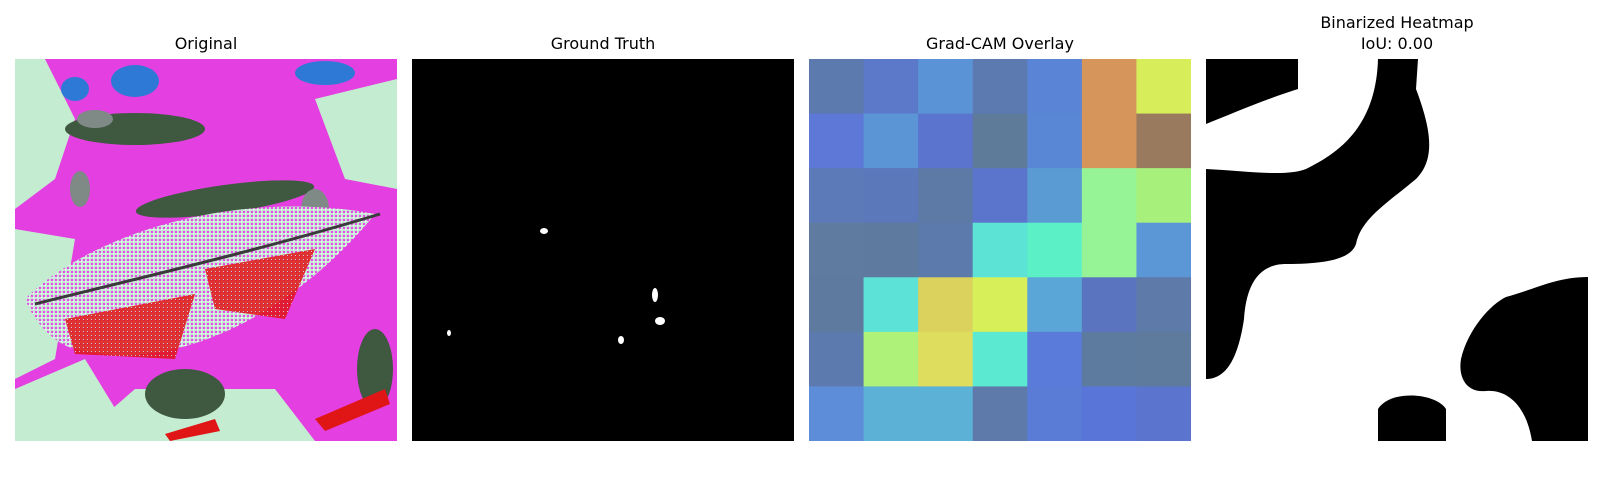  Describe the element at coordinates (1252, 91) in the screenshot. I see `binarized-black-region-topleft` at that location.